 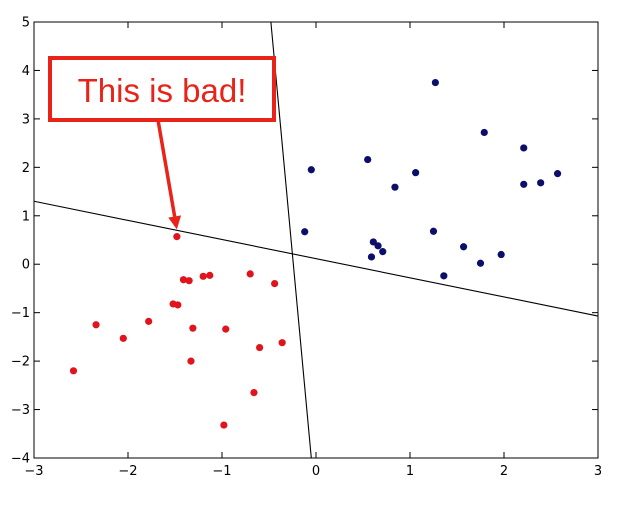 I want to click on x-tick-label: 3, so click(x=598, y=471).